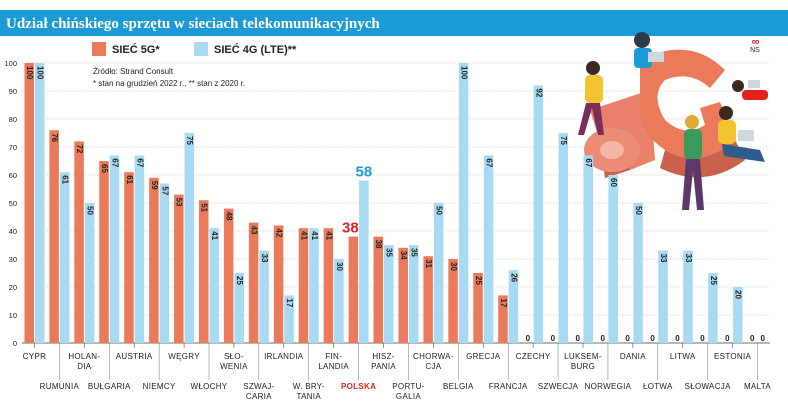 The image size is (788, 410). I want to click on category-label: SZWECJA, so click(558, 386).